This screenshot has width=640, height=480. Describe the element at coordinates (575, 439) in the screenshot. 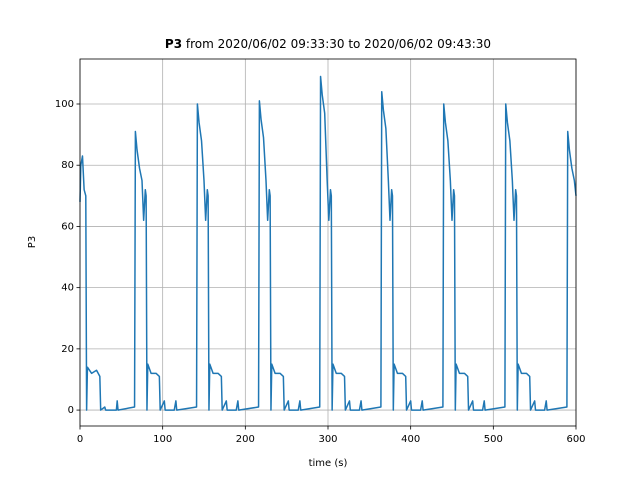

I see `x-tick-label: 600` at that location.